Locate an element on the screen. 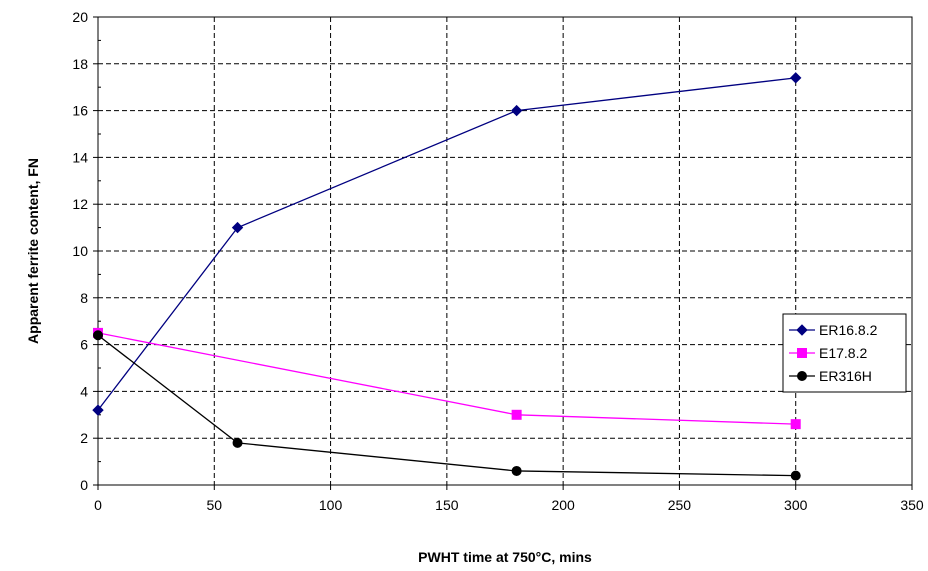  legend-item-e17-8-2: E17.8.2 is located at coordinates (828, 353).